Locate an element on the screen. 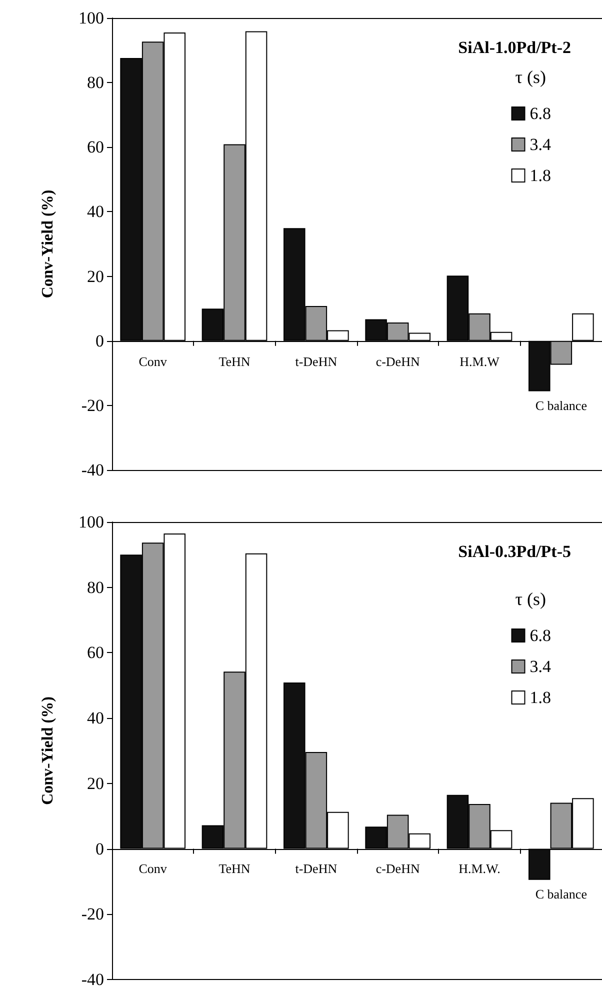 The height and width of the screenshot is (988, 602). x-tick-label: H.M.W. is located at coordinates (479, 868).